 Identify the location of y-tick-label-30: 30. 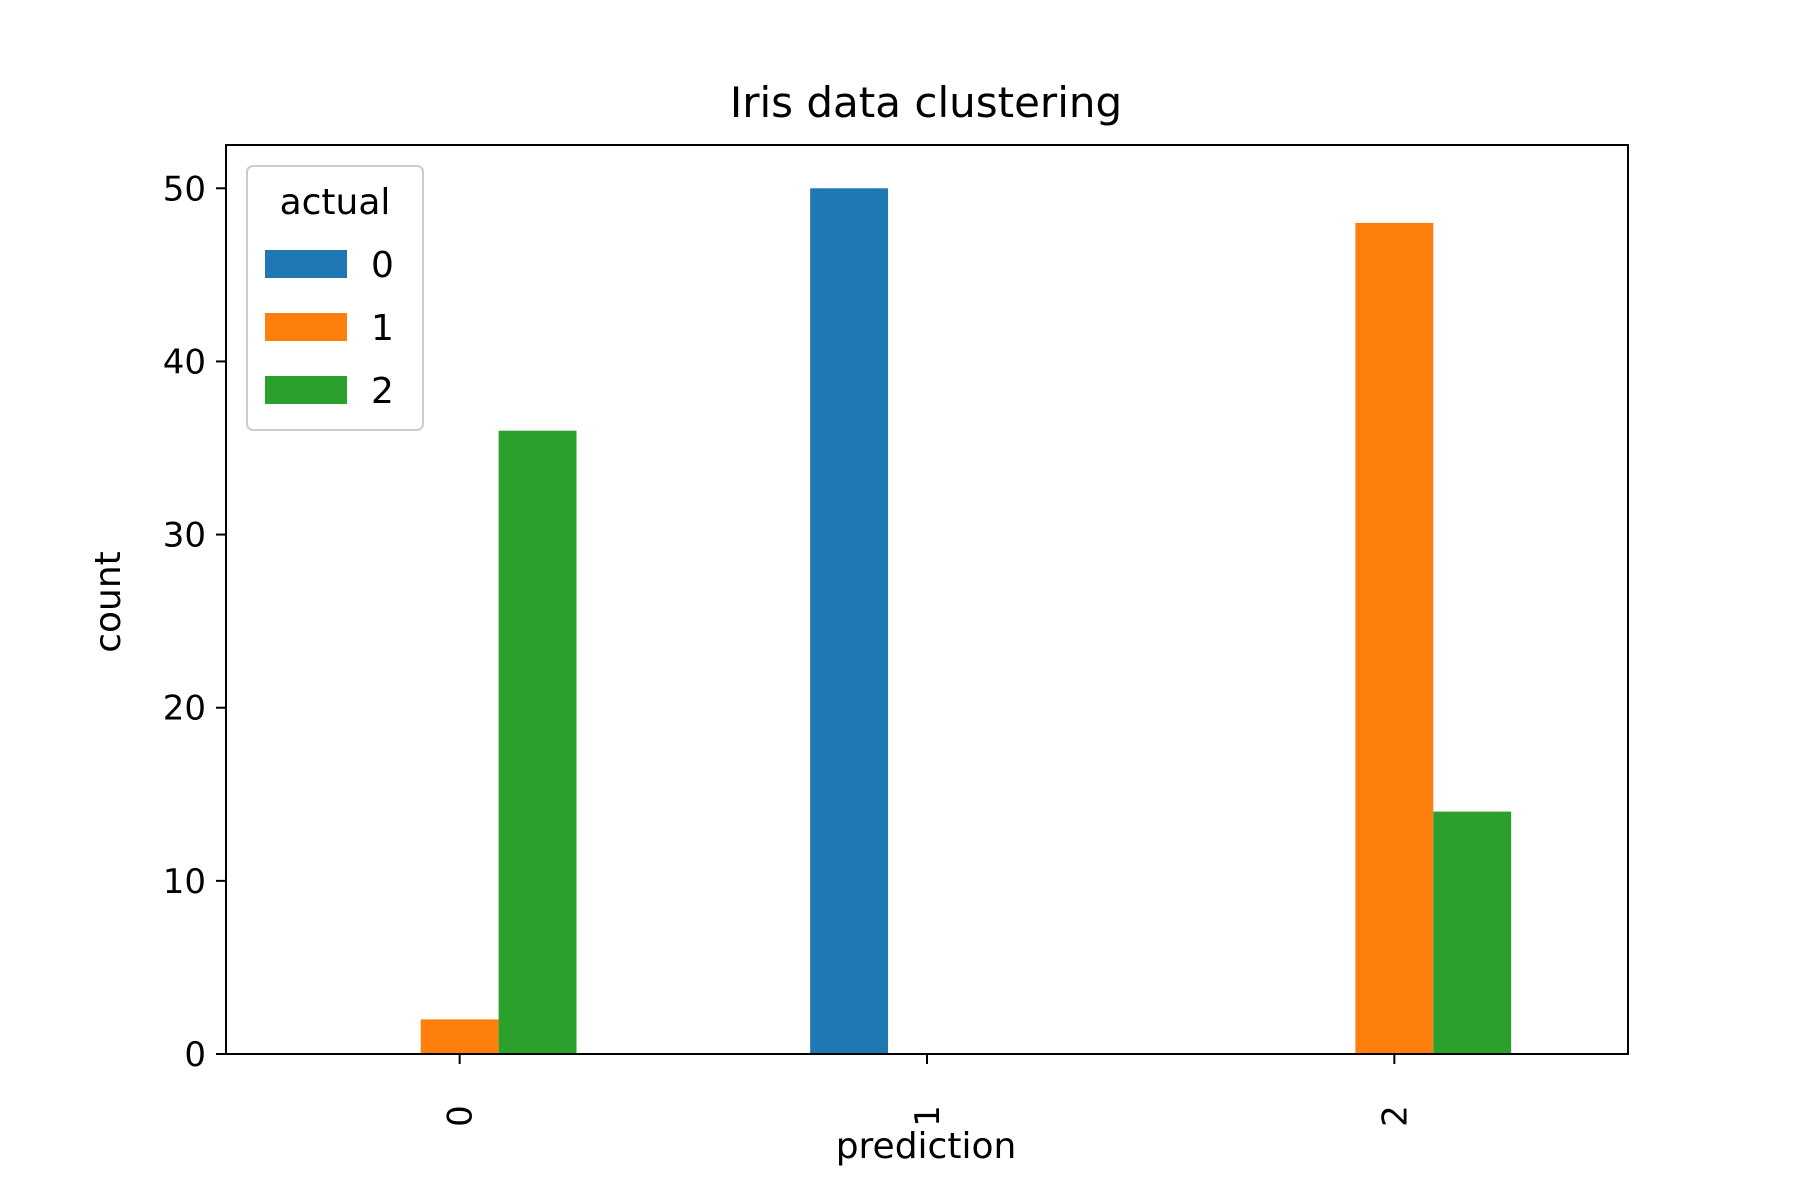
(184, 536).